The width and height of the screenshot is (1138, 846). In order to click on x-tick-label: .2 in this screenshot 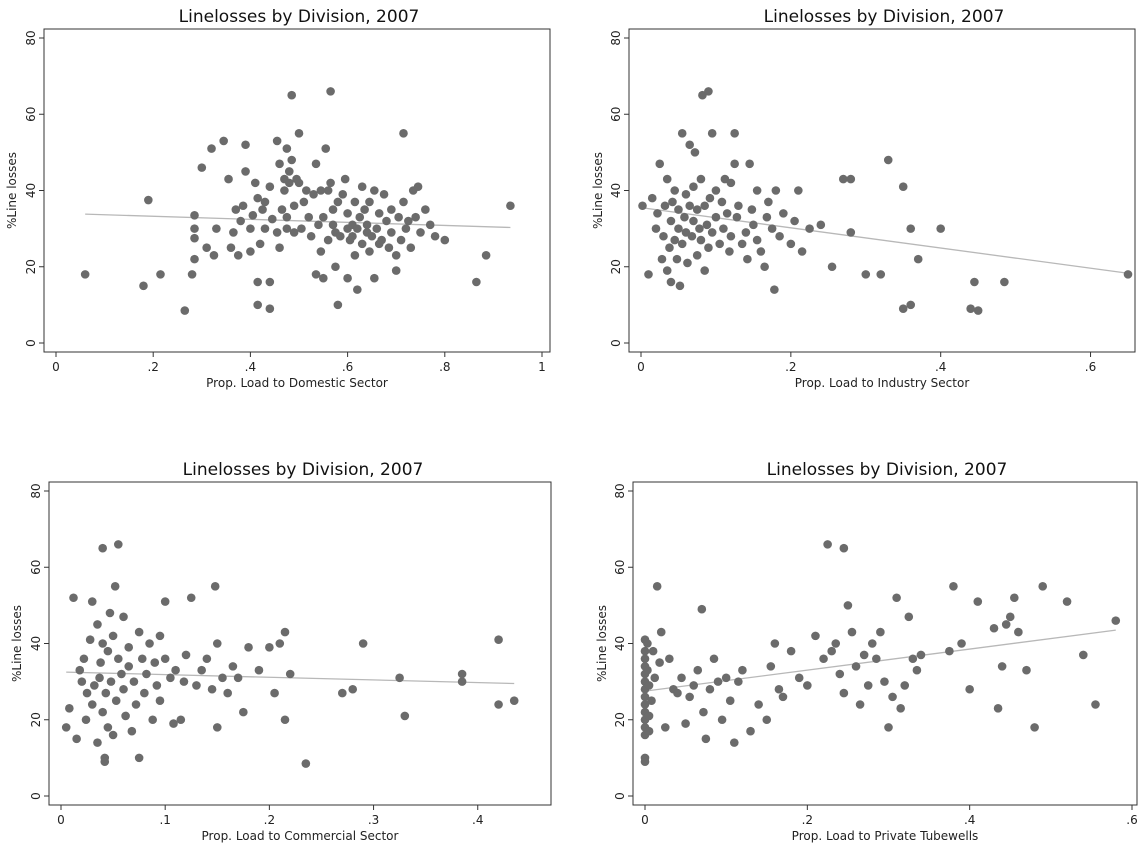, I will do `click(807, 820)`.